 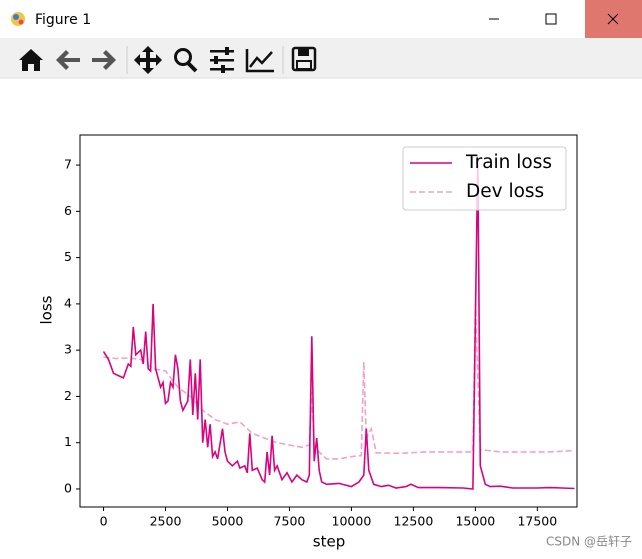 What do you see at coordinates (68, 164) in the screenshot?
I see `y-tick-label: 7` at bounding box center [68, 164].